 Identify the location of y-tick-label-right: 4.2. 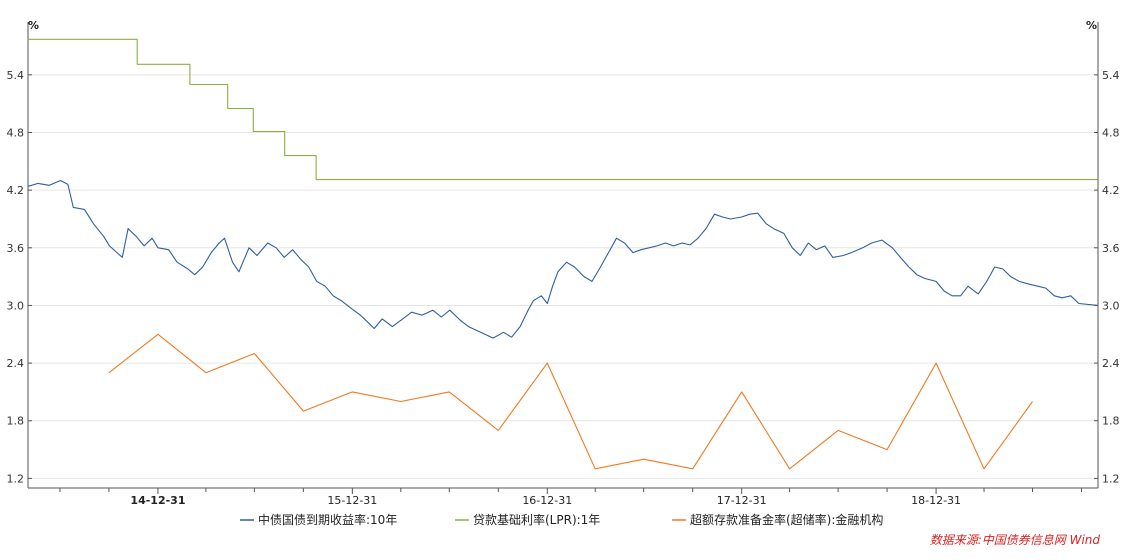
(1111, 190).